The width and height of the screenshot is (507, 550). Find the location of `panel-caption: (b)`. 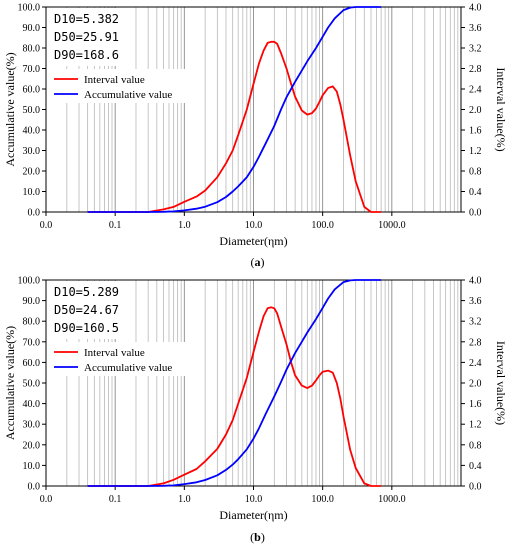

panel-caption: (b) is located at coordinates (257, 537).